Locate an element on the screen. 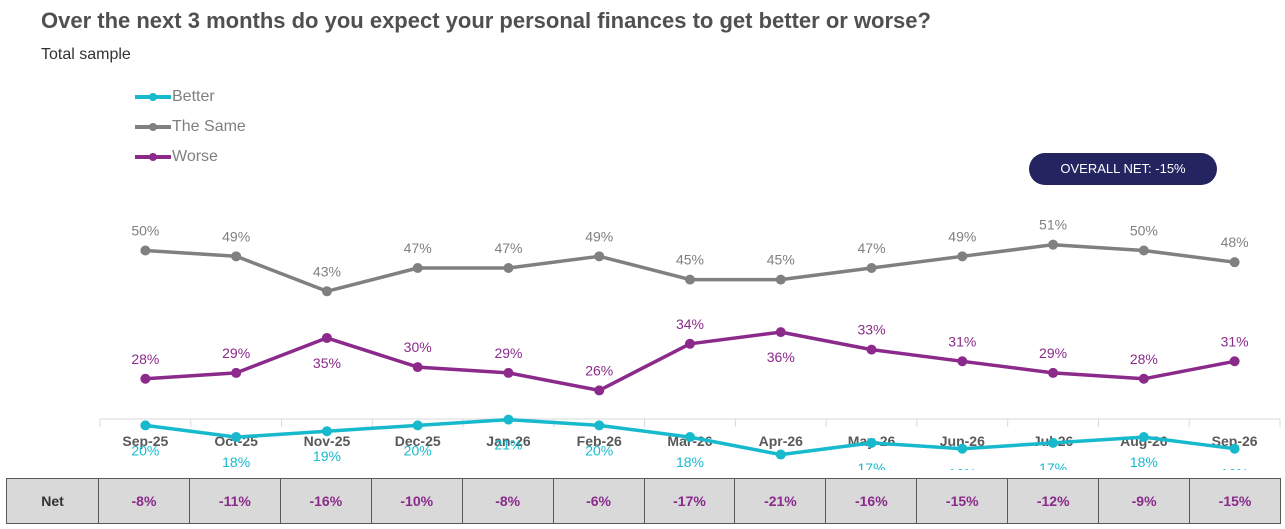  x-tick-label: Nov-25 is located at coordinates (327, 441).